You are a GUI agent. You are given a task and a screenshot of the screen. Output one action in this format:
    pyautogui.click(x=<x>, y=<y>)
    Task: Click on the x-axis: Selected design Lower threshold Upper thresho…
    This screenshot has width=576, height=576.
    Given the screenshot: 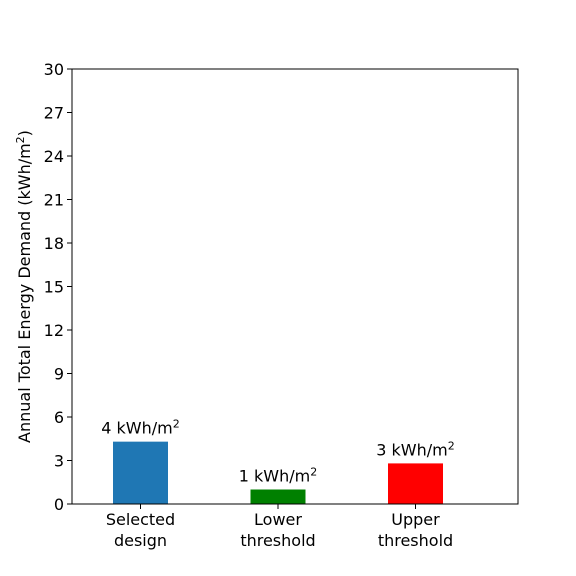 What is the action you would take?
    pyautogui.click(x=279, y=527)
    